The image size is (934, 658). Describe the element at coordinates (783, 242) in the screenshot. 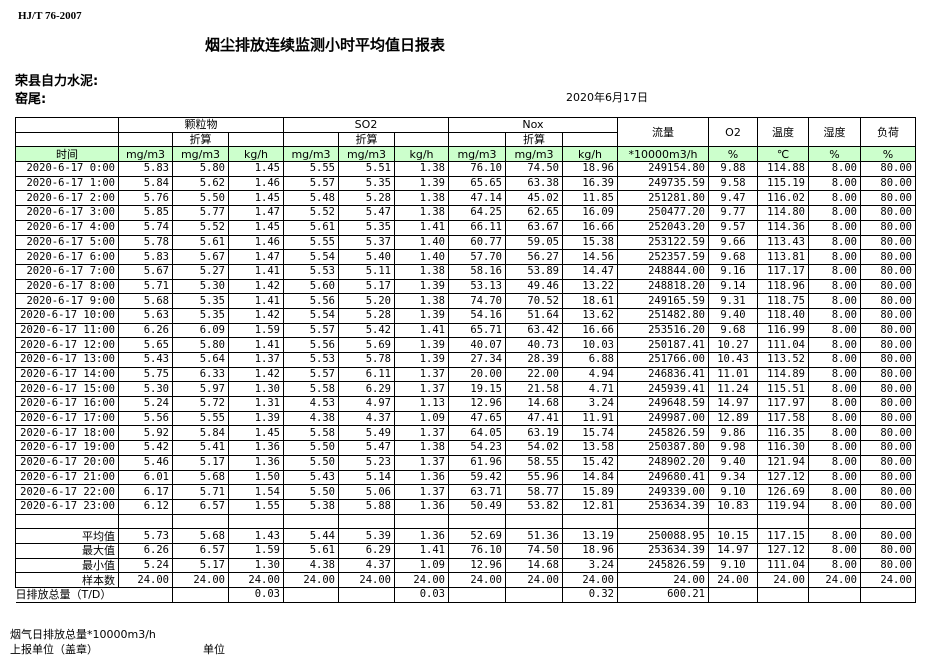

I see `value-cell: 113.43` at that location.